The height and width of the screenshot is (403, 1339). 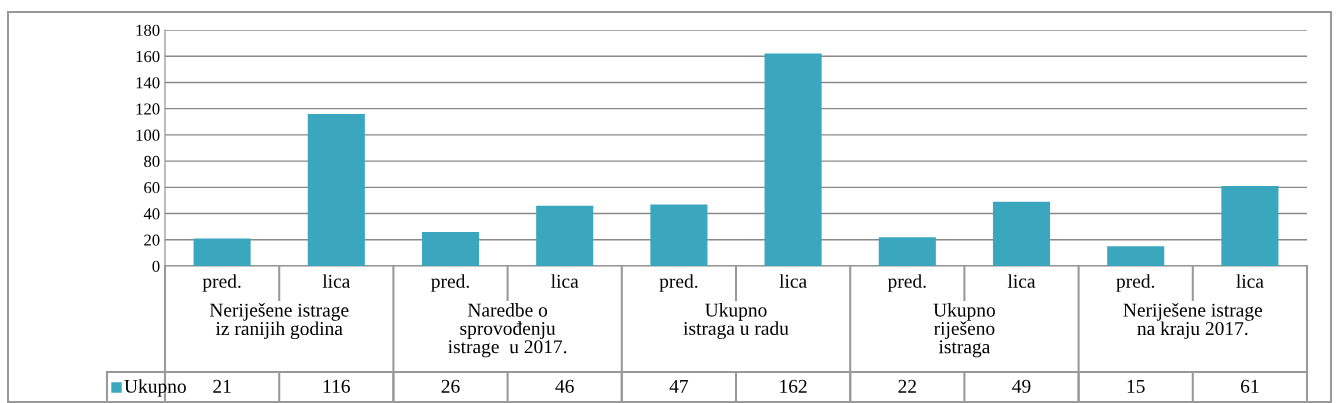 I want to click on text: Neriješene istrage na kraju 2017., so click(x=1193, y=321).